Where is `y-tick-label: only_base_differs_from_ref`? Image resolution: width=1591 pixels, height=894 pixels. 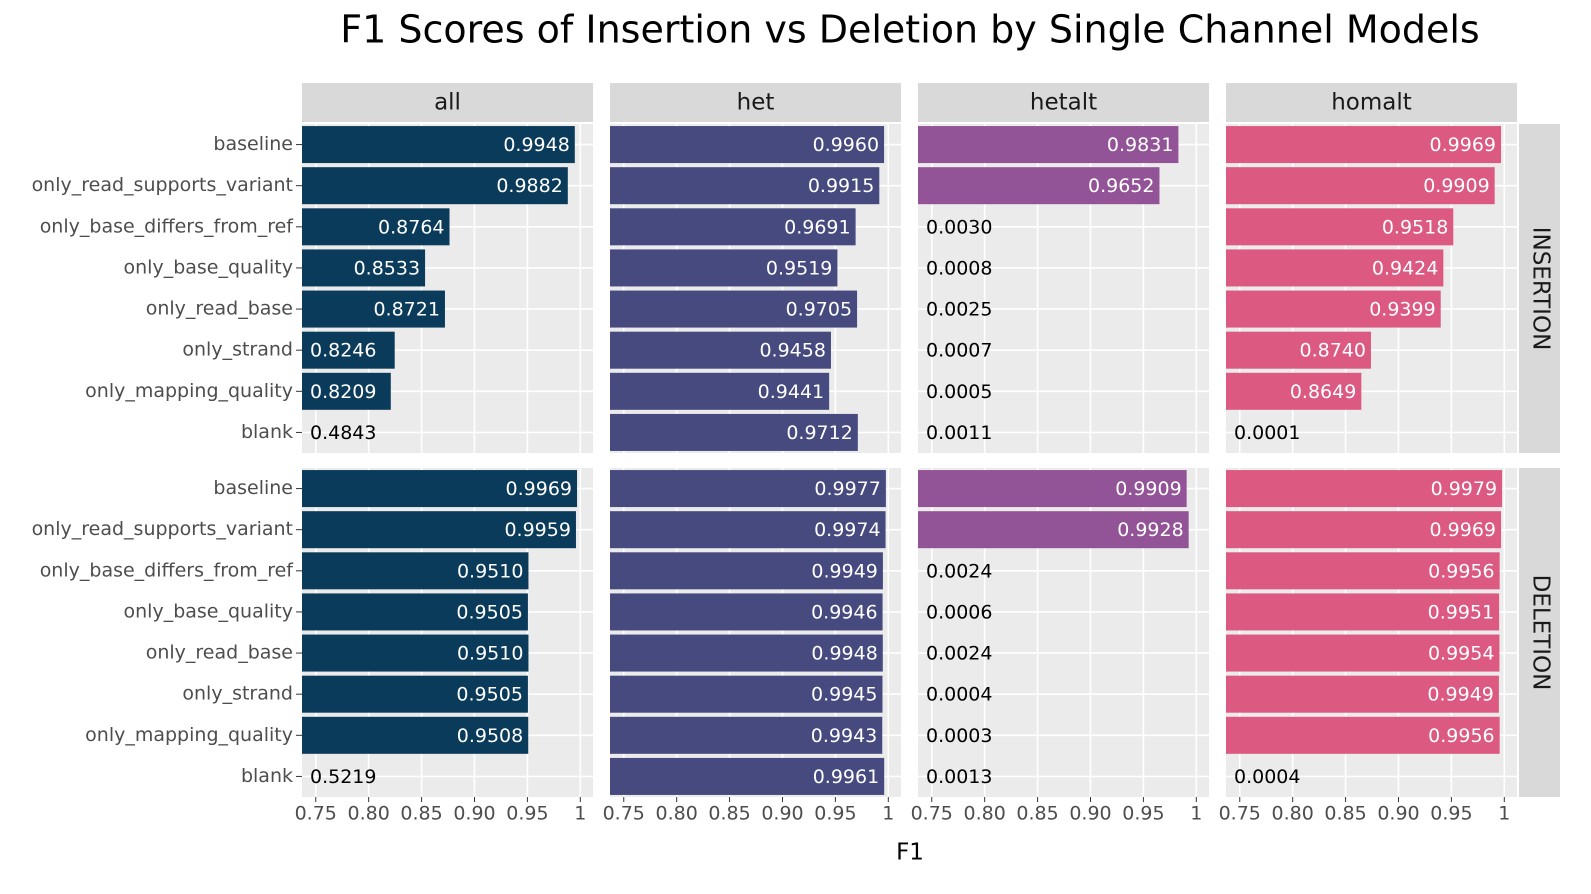 y-tick-label: only_base_differs_from_ref is located at coordinates (167, 226).